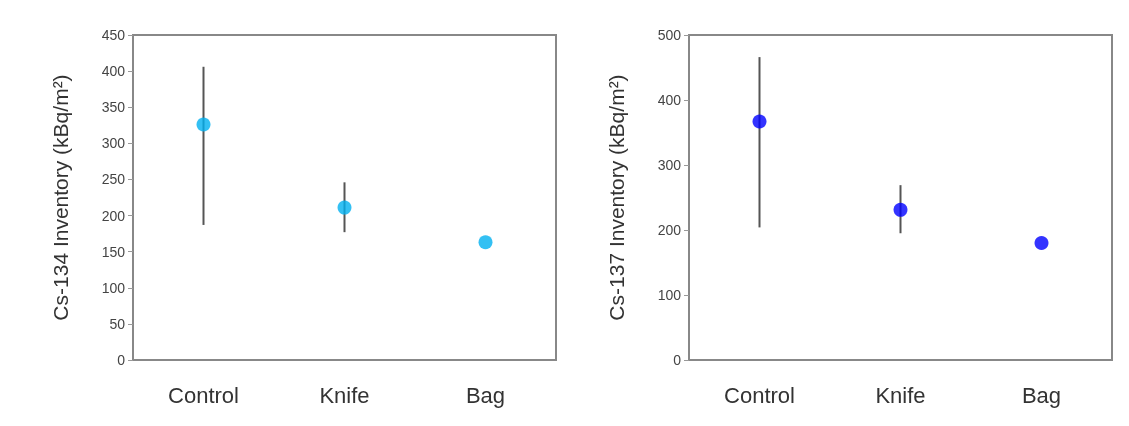 Image resolution: width=1129 pixels, height=426 pixels. Describe the element at coordinates (117, 323) in the screenshot. I see `y-tick-label: 50` at that location.